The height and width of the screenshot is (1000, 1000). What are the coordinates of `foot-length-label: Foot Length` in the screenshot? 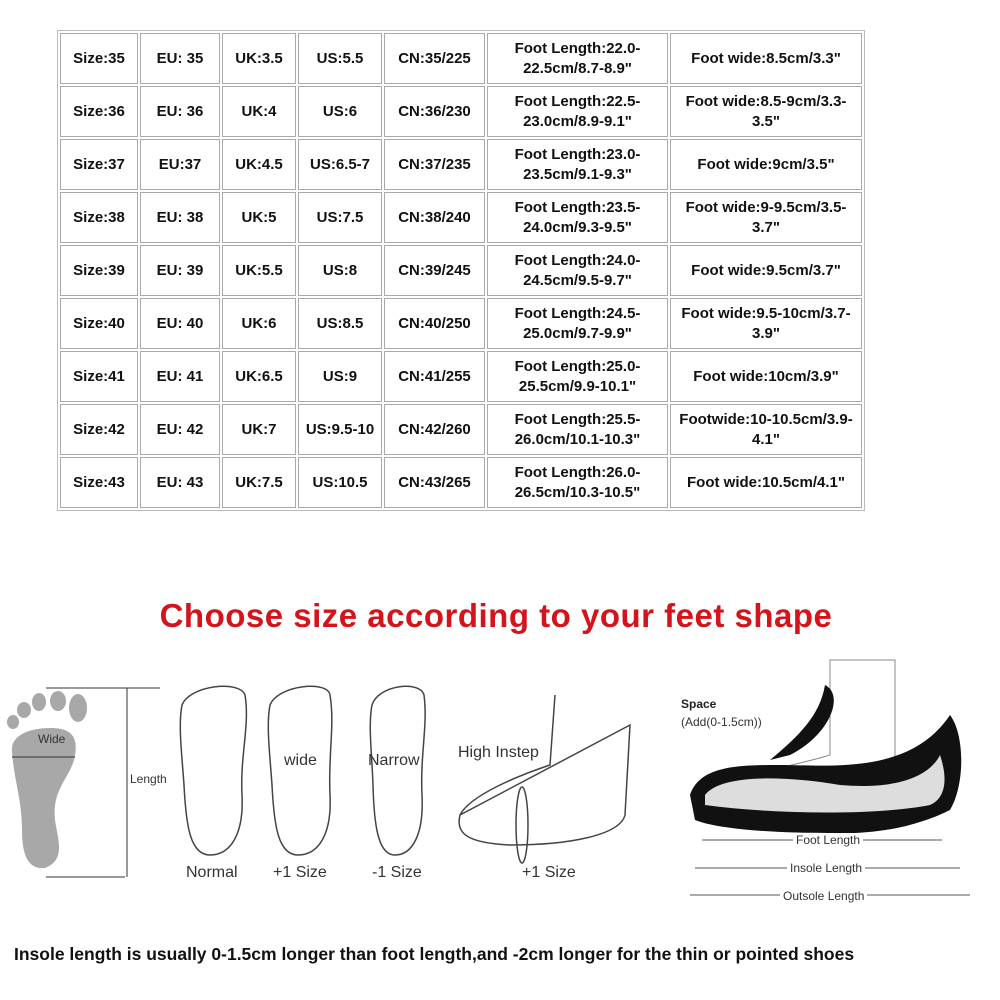 It's located at (828, 840).